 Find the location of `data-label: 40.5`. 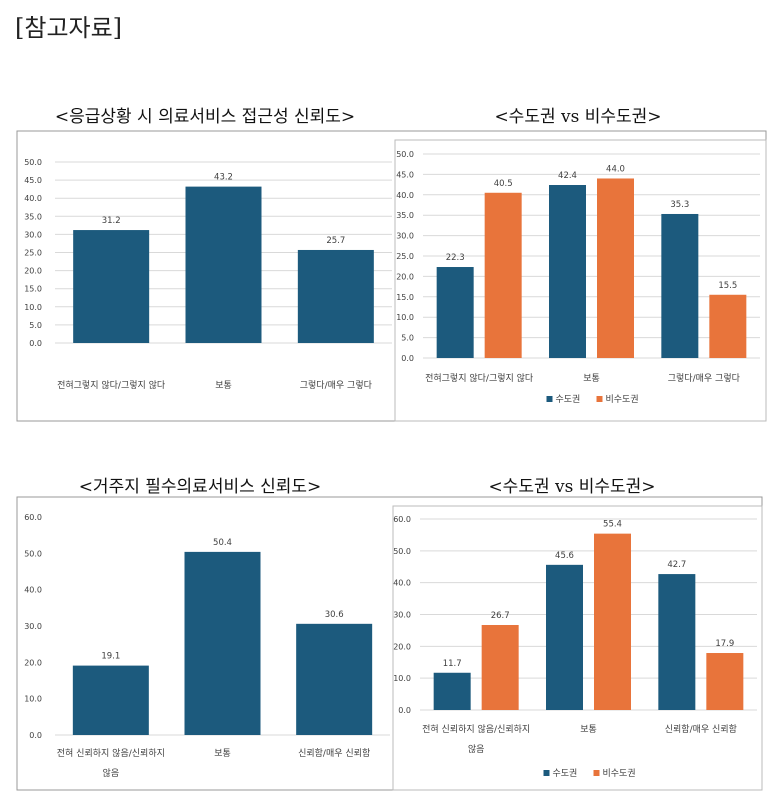

data-label: 40.5 is located at coordinates (503, 184).